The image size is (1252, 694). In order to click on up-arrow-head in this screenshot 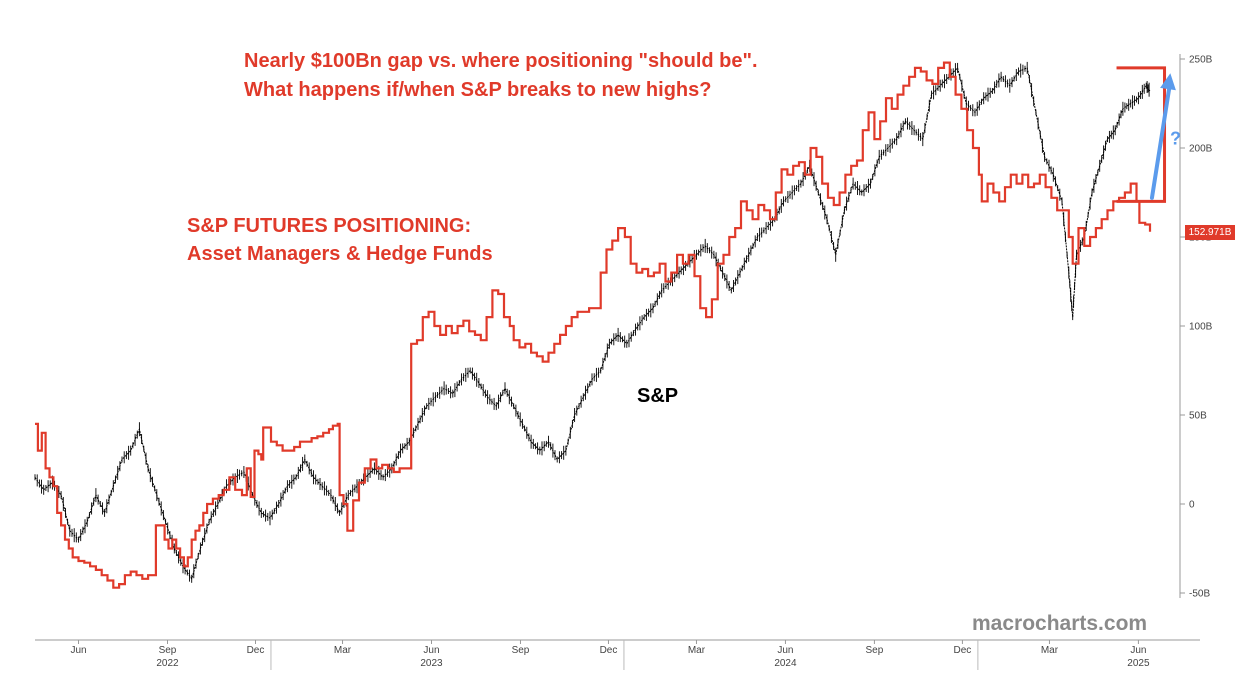, I will do `click(1168, 82)`.